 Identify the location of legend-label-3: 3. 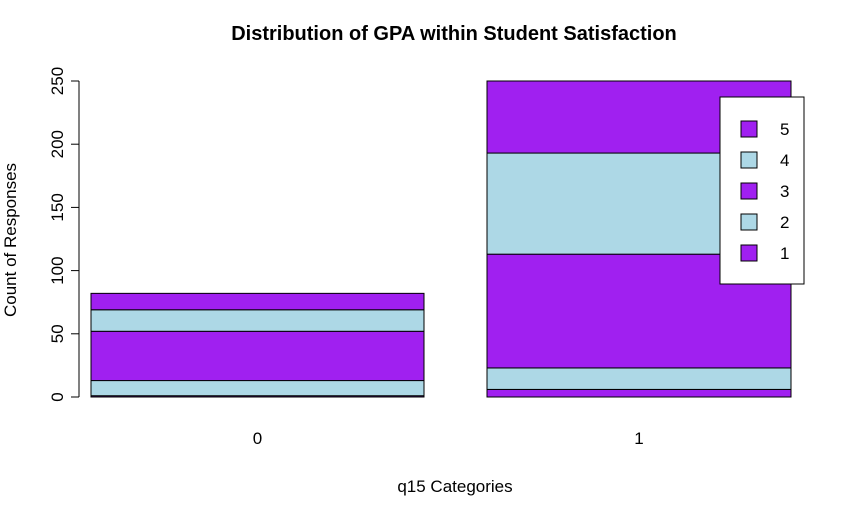
(784, 191).